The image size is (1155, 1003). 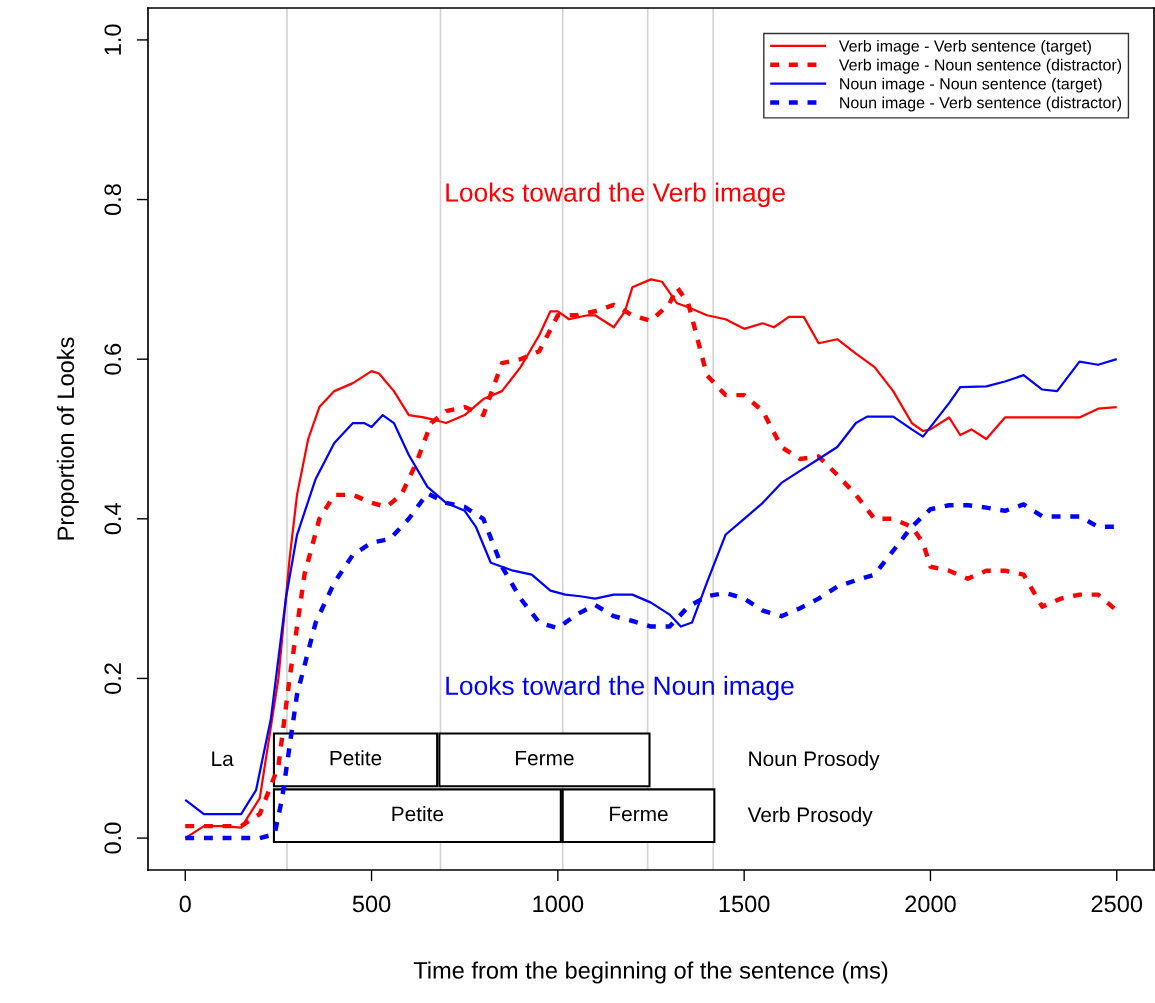 What do you see at coordinates (67, 438) in the screenshot?
I see `y-axis-title: Proportion of Looks` at bounding box center [67, 438].